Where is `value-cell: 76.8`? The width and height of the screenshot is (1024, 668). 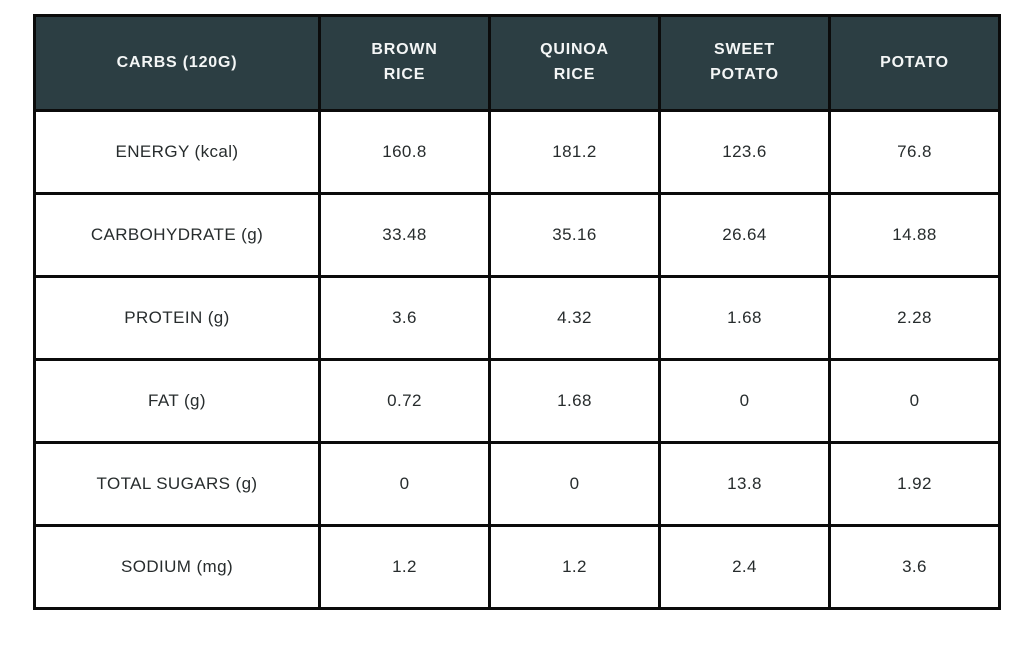 value-cell: 76.8 is located at coordinates (914, 152).